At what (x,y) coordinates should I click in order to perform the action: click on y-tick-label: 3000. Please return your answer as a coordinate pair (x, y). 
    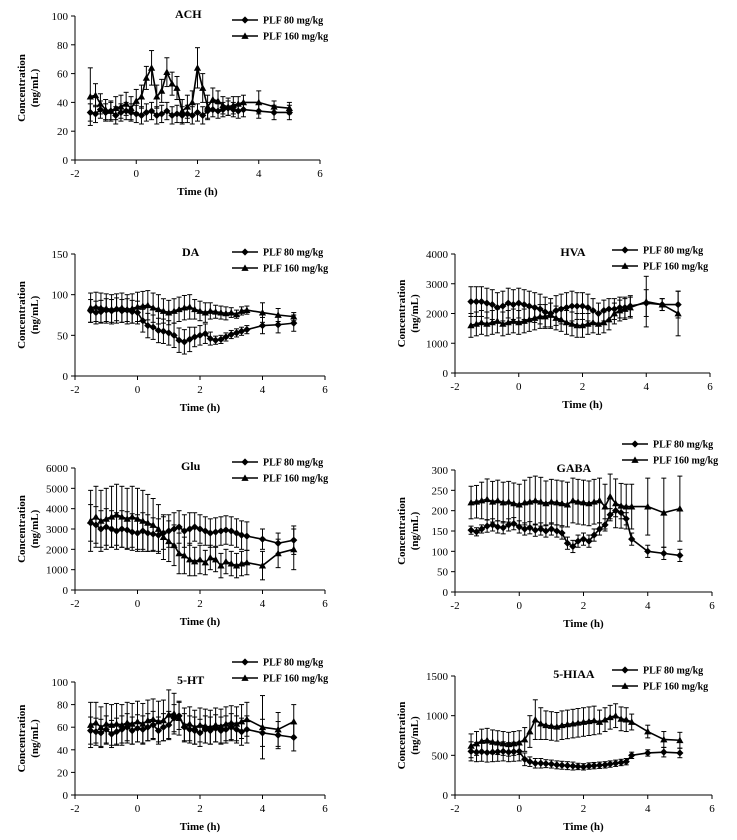
    Looking at the image, I should click on (57, 530).